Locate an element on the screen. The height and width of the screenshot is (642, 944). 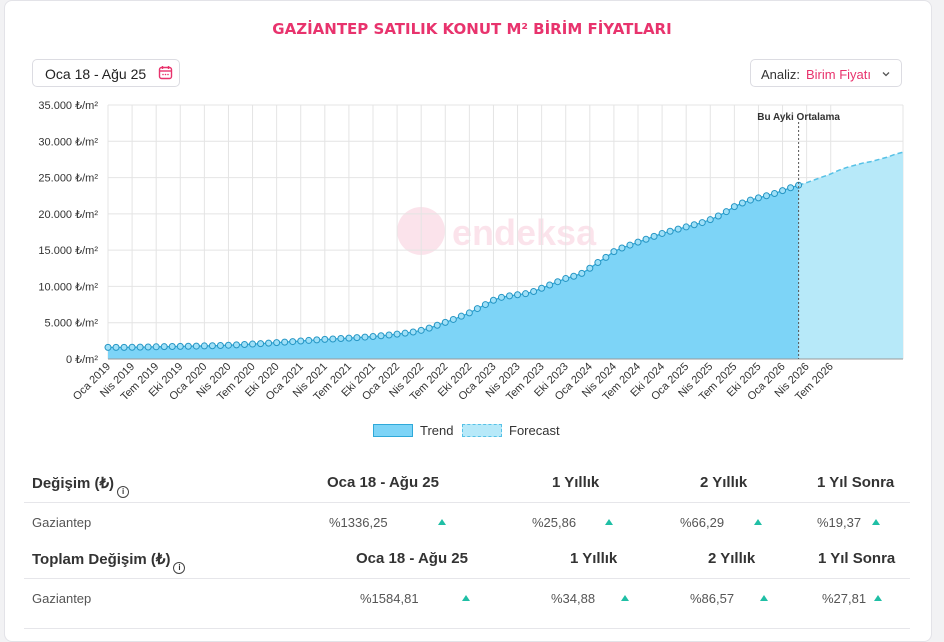
y-tick-label: 0 ₺/m² is located at coordinates (82, 360).